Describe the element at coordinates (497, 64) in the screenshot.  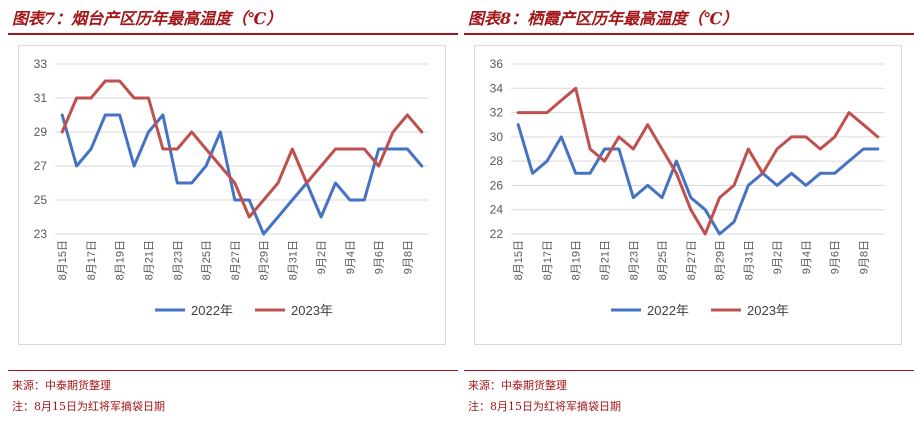
I see `y-tick-label: 36` at that location.